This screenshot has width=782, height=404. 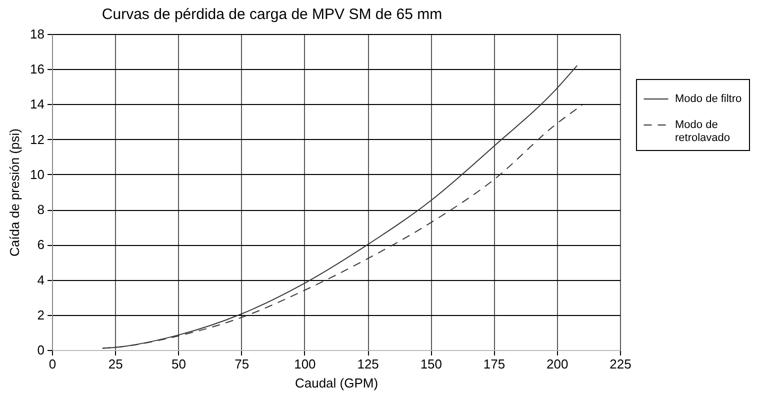 I want to click on x-tick-label: 200, so click(x=557, y=364).